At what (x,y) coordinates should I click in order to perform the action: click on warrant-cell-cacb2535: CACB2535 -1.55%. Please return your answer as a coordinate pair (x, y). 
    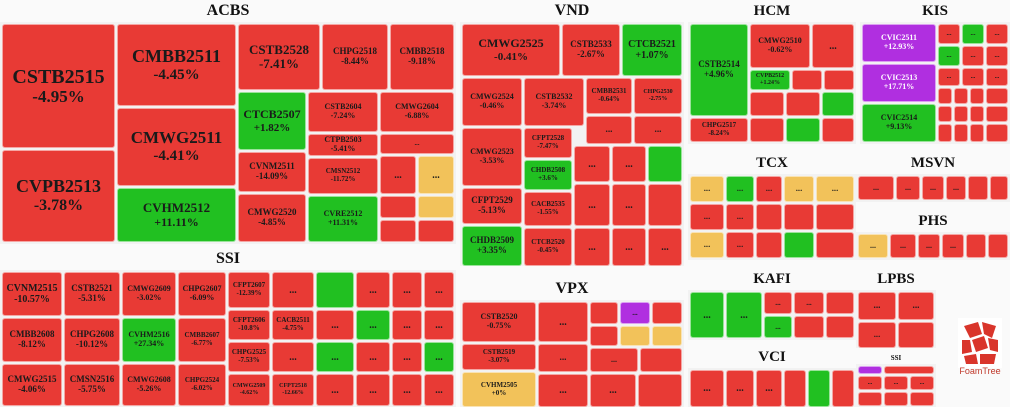
    Looking at the image, I should click on (548, 209).